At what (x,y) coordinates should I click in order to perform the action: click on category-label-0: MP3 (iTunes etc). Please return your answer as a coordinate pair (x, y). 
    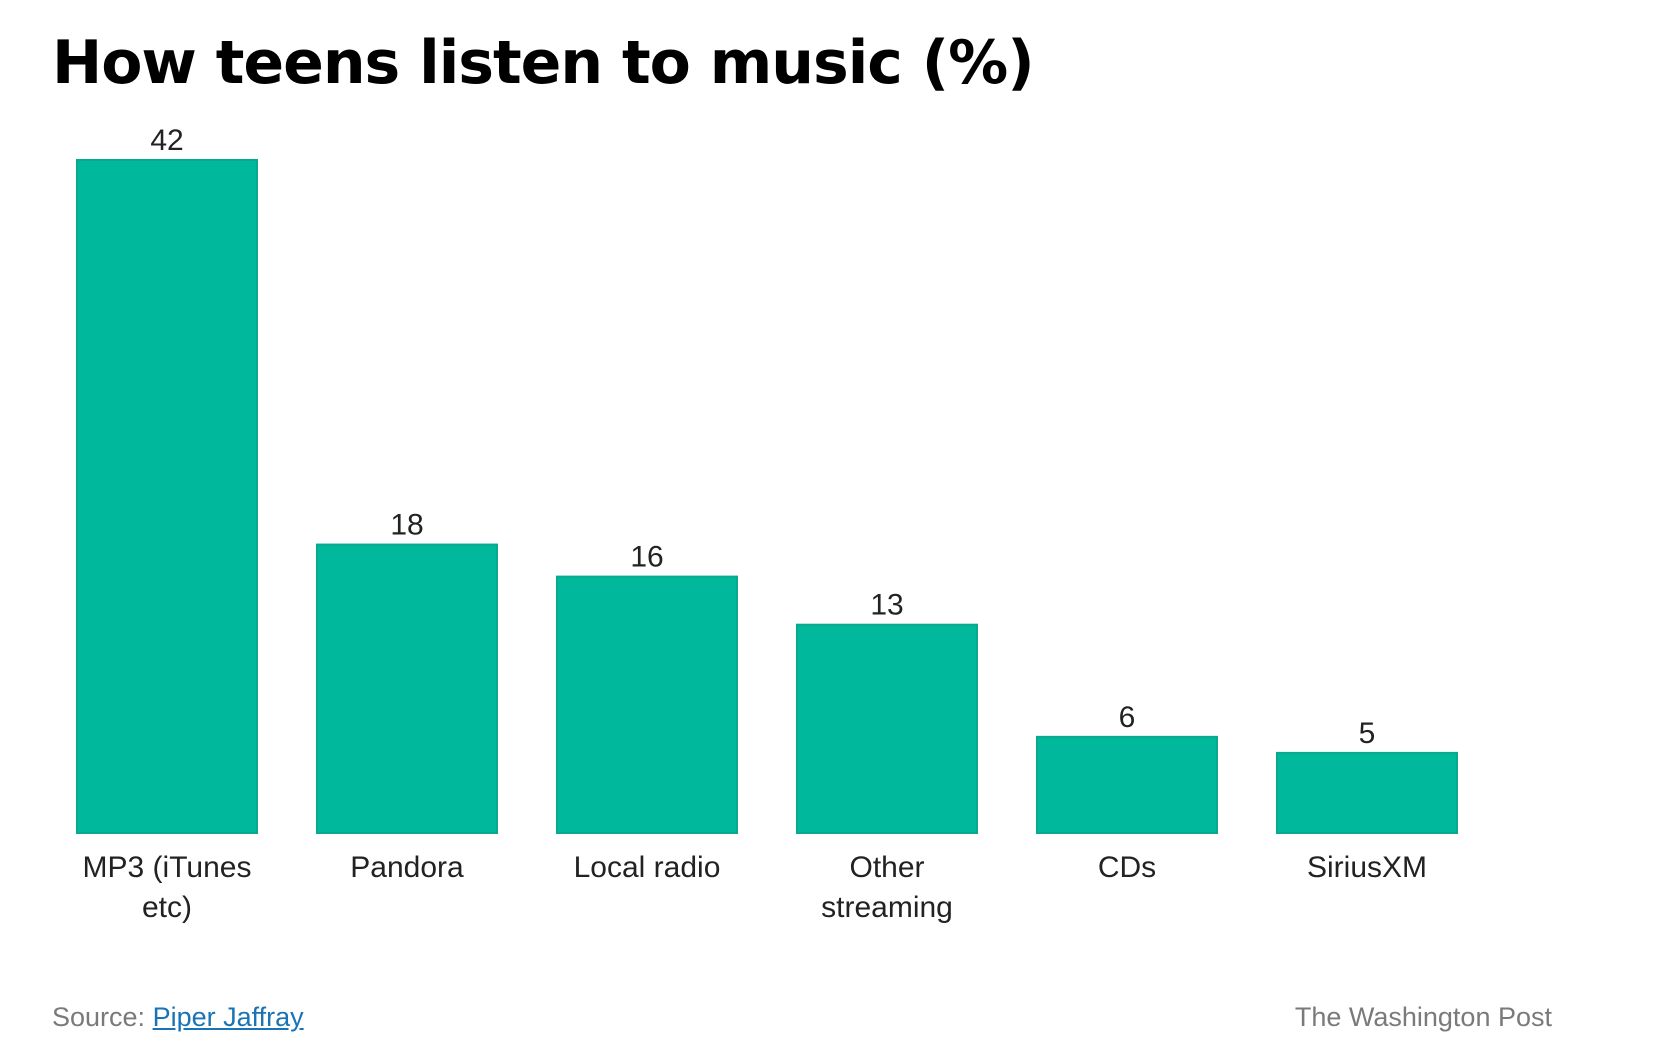
    Looking at the image, I should click on (167, 887).